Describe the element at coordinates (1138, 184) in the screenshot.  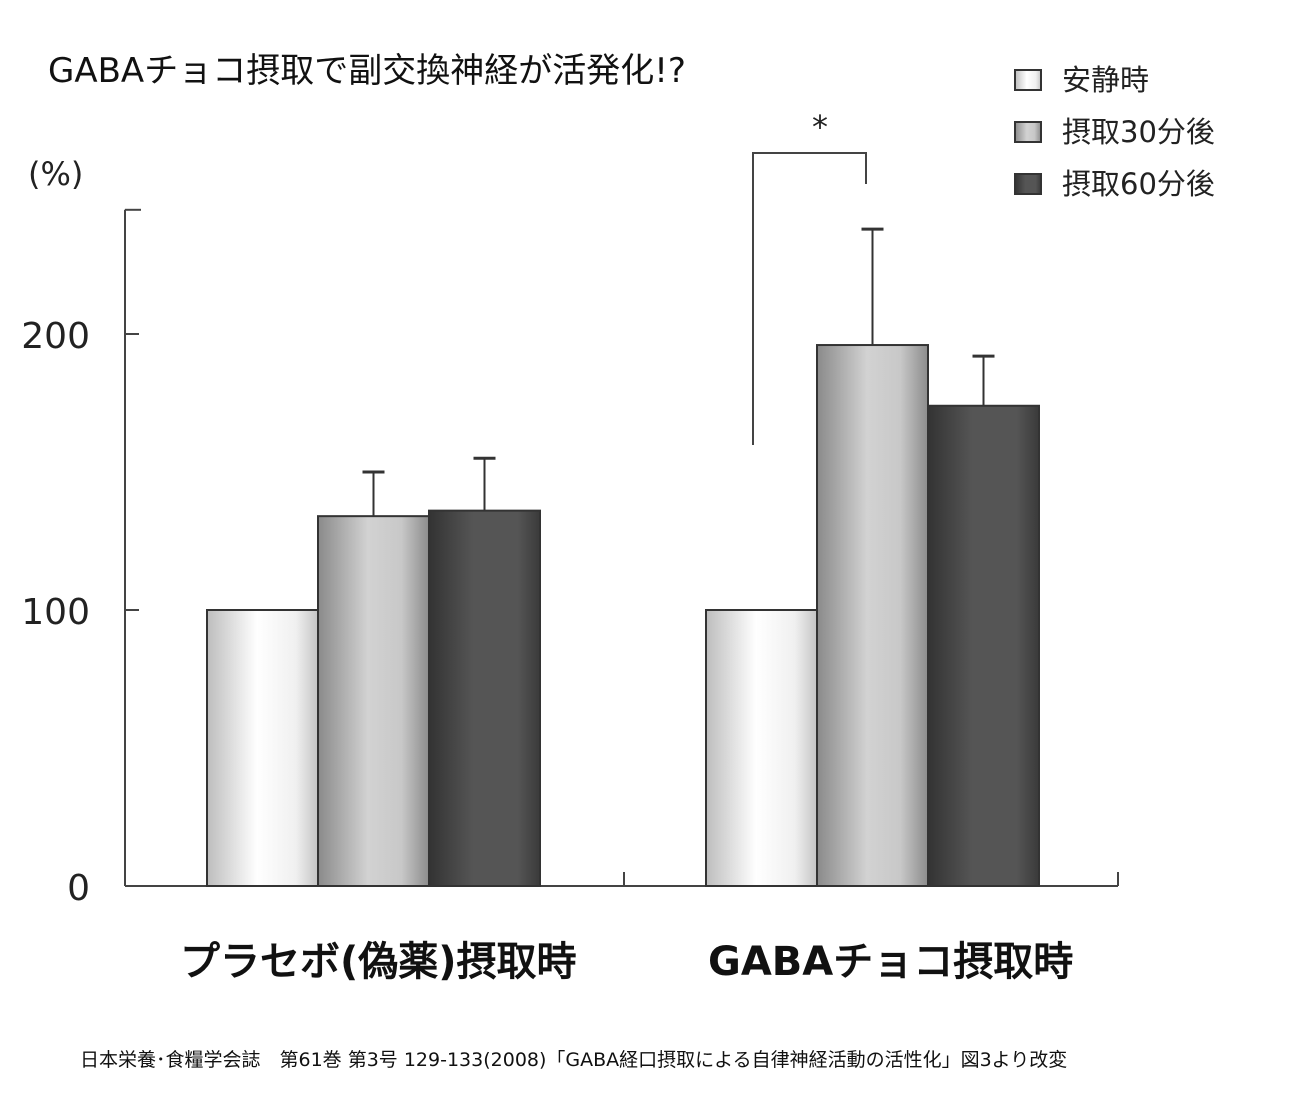
I see `legend-label: 摂取60分後` at that location.